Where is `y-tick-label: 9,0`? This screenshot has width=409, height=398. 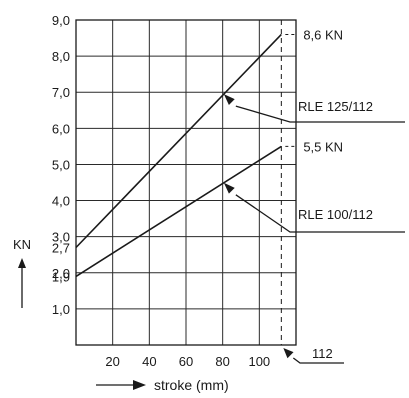
y-tick-label: 9,0 is located at coordinates (61, 20).